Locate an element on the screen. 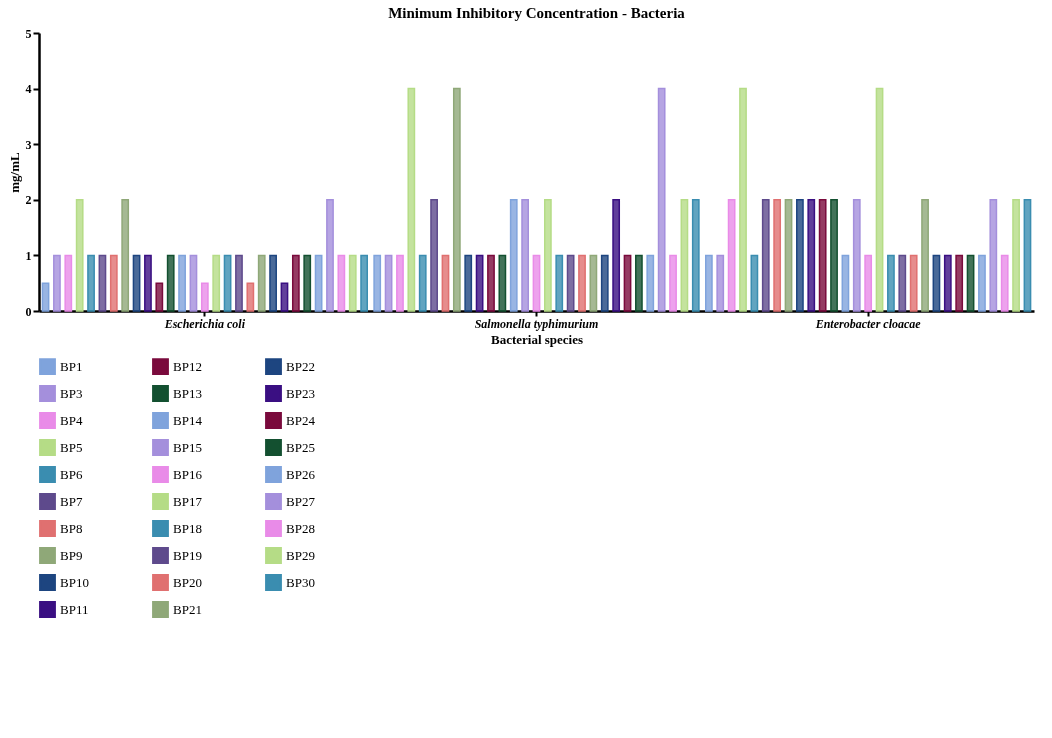  legend-label: BP22 is located at coordinates (300, 366).